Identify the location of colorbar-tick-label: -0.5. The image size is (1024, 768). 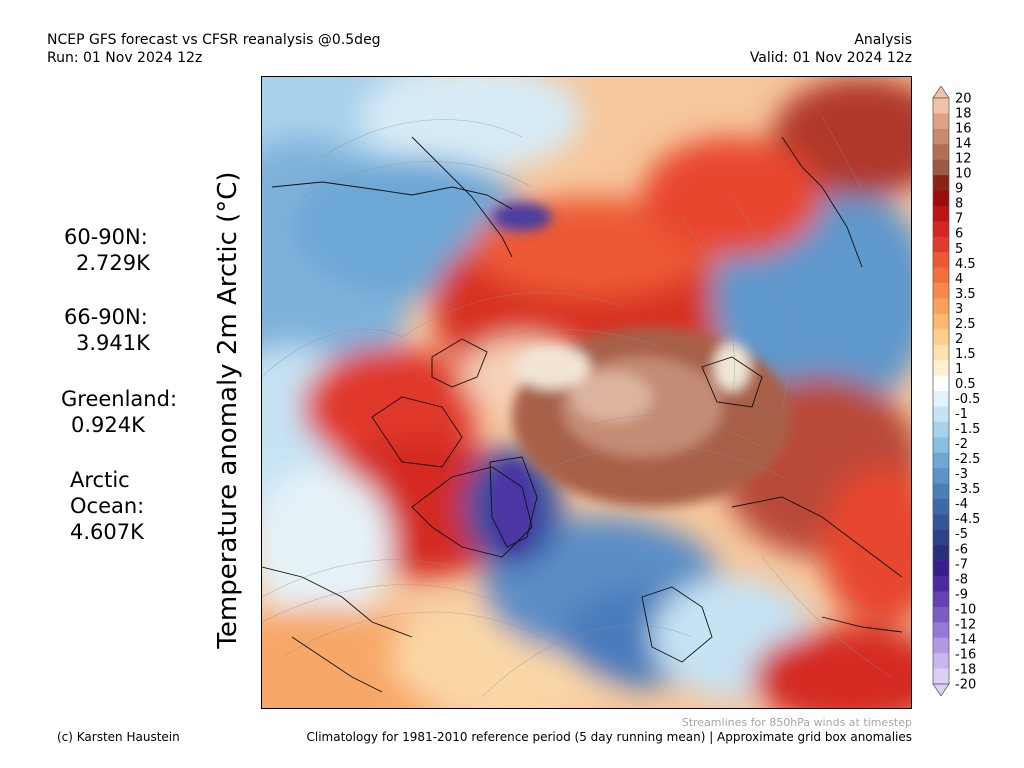
(967, 399).